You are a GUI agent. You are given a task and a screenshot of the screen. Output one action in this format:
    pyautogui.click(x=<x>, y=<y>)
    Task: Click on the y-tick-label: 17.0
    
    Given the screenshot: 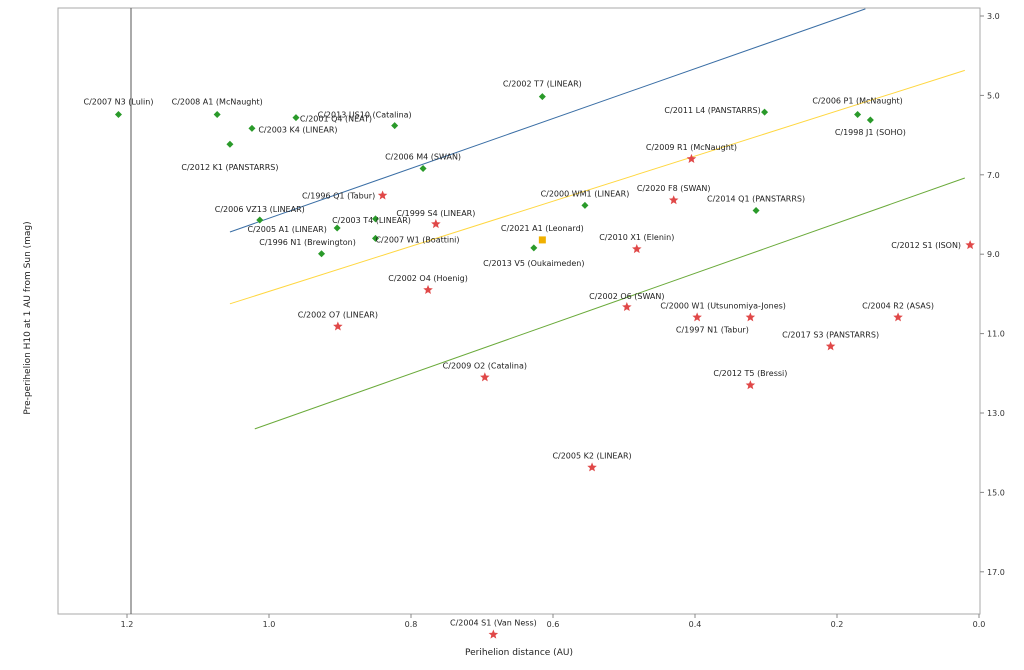 What is the action you would take?
    pyautogui.click(x=996, y=572)
    